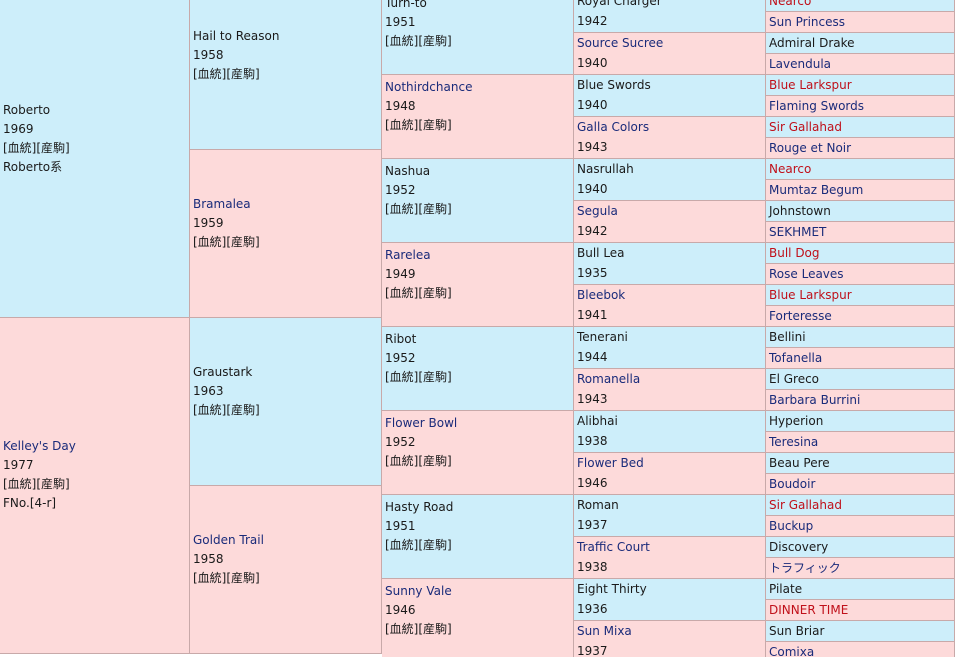 The width and height of the screenshot is (955, 657). Describe the element at coordinates (860, 484) in the screenshot. I see `pedigree-cell-gen5: Boudoir` at that location.